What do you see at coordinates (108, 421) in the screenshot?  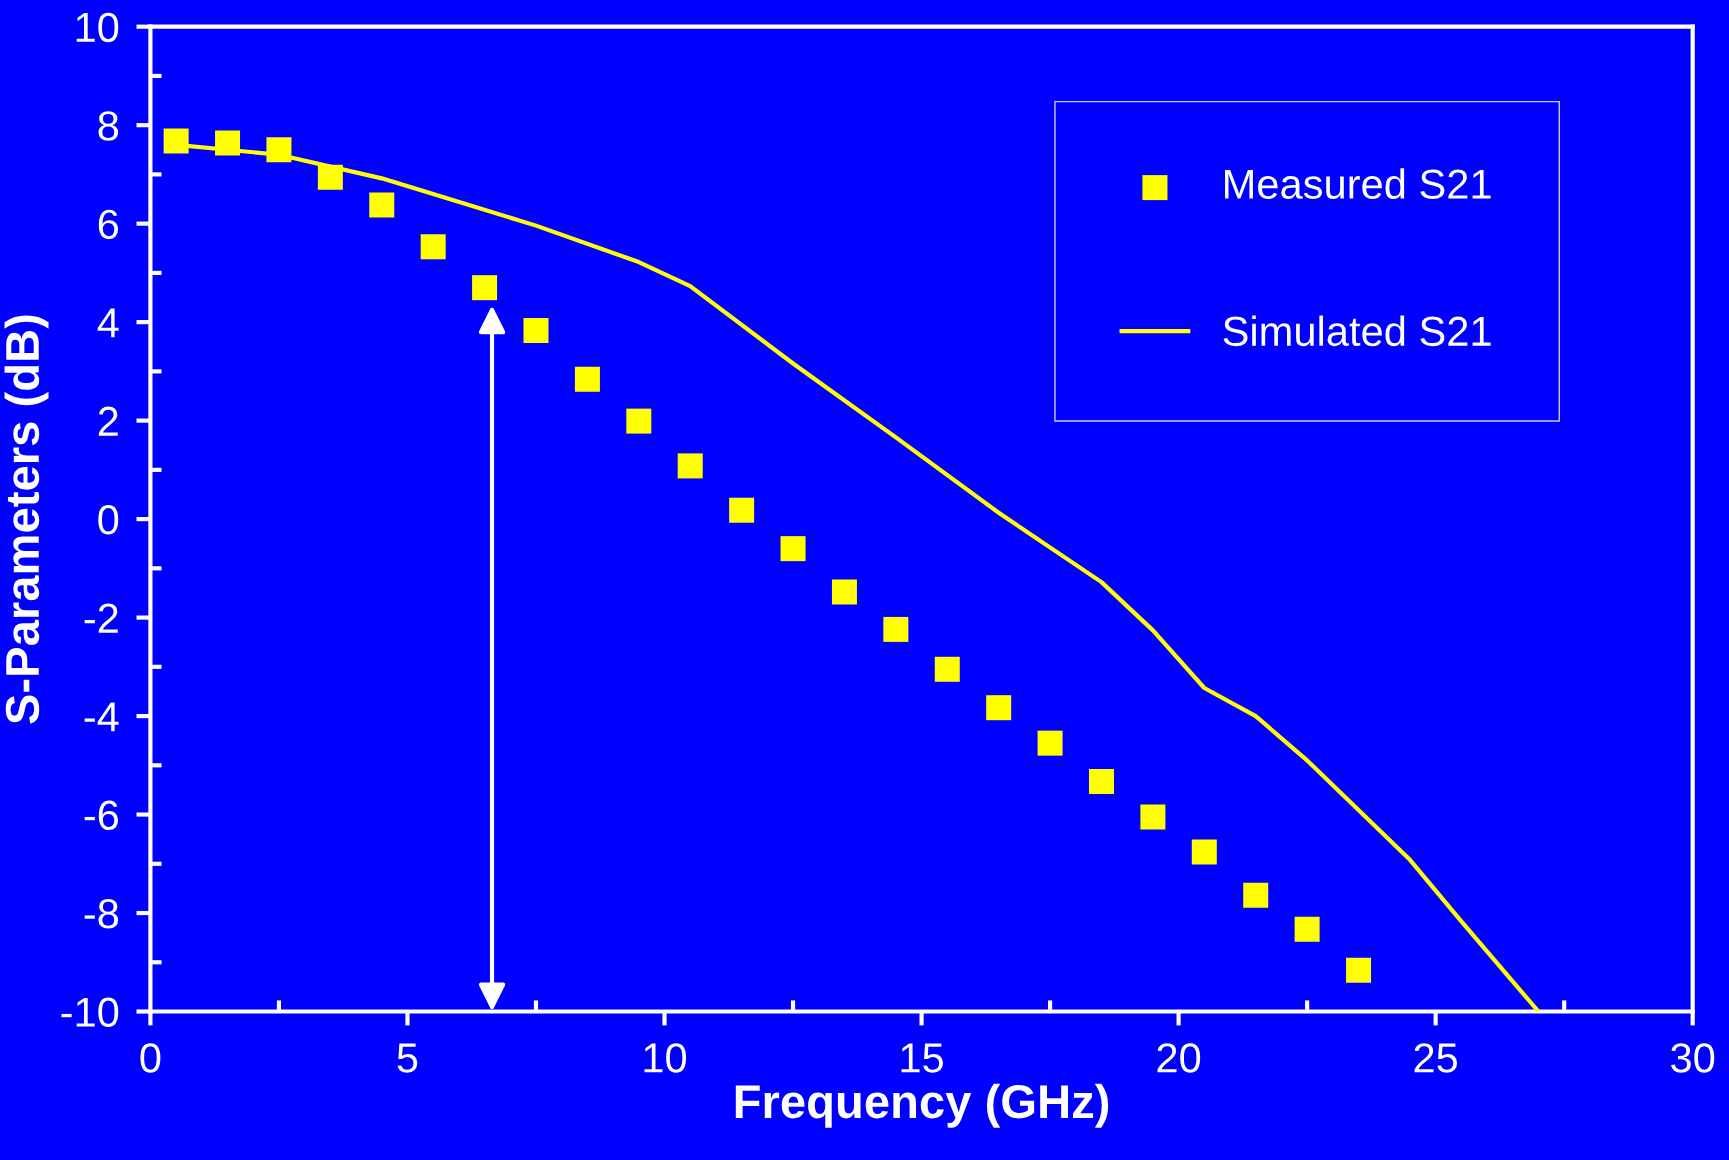 I see `y-tick-label: 2` at bounding box center [108, 421].